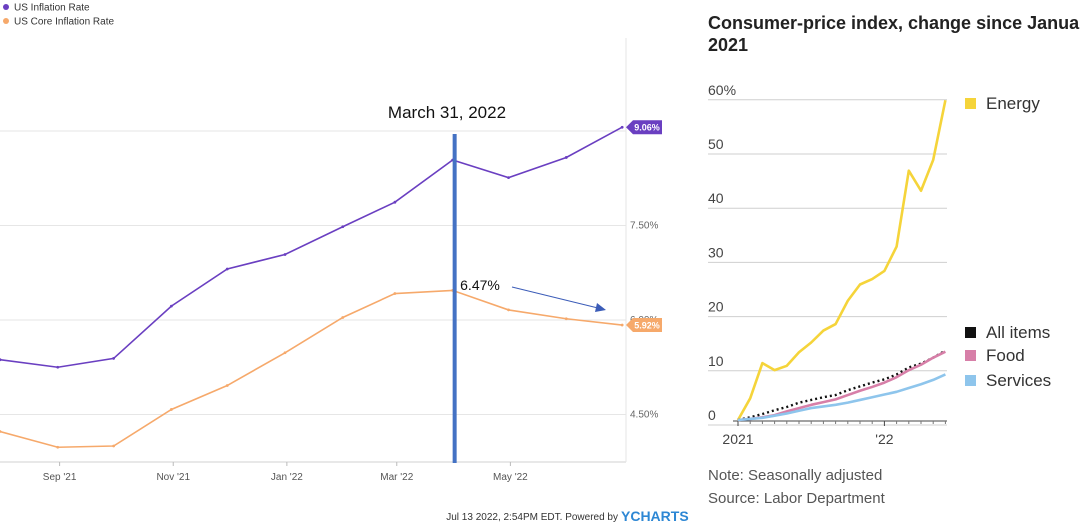 The image size is (1080, 529). Describe the element at coordinates (716, 198) in the screenshot. I see `cpi-y-tick-label: 40` at that location.